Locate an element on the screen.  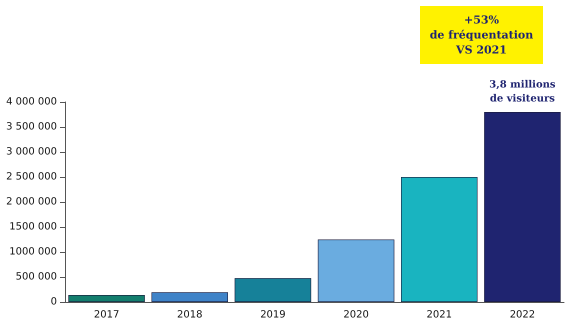
y-tick-label: 0 is located at coordinates (53, 302).